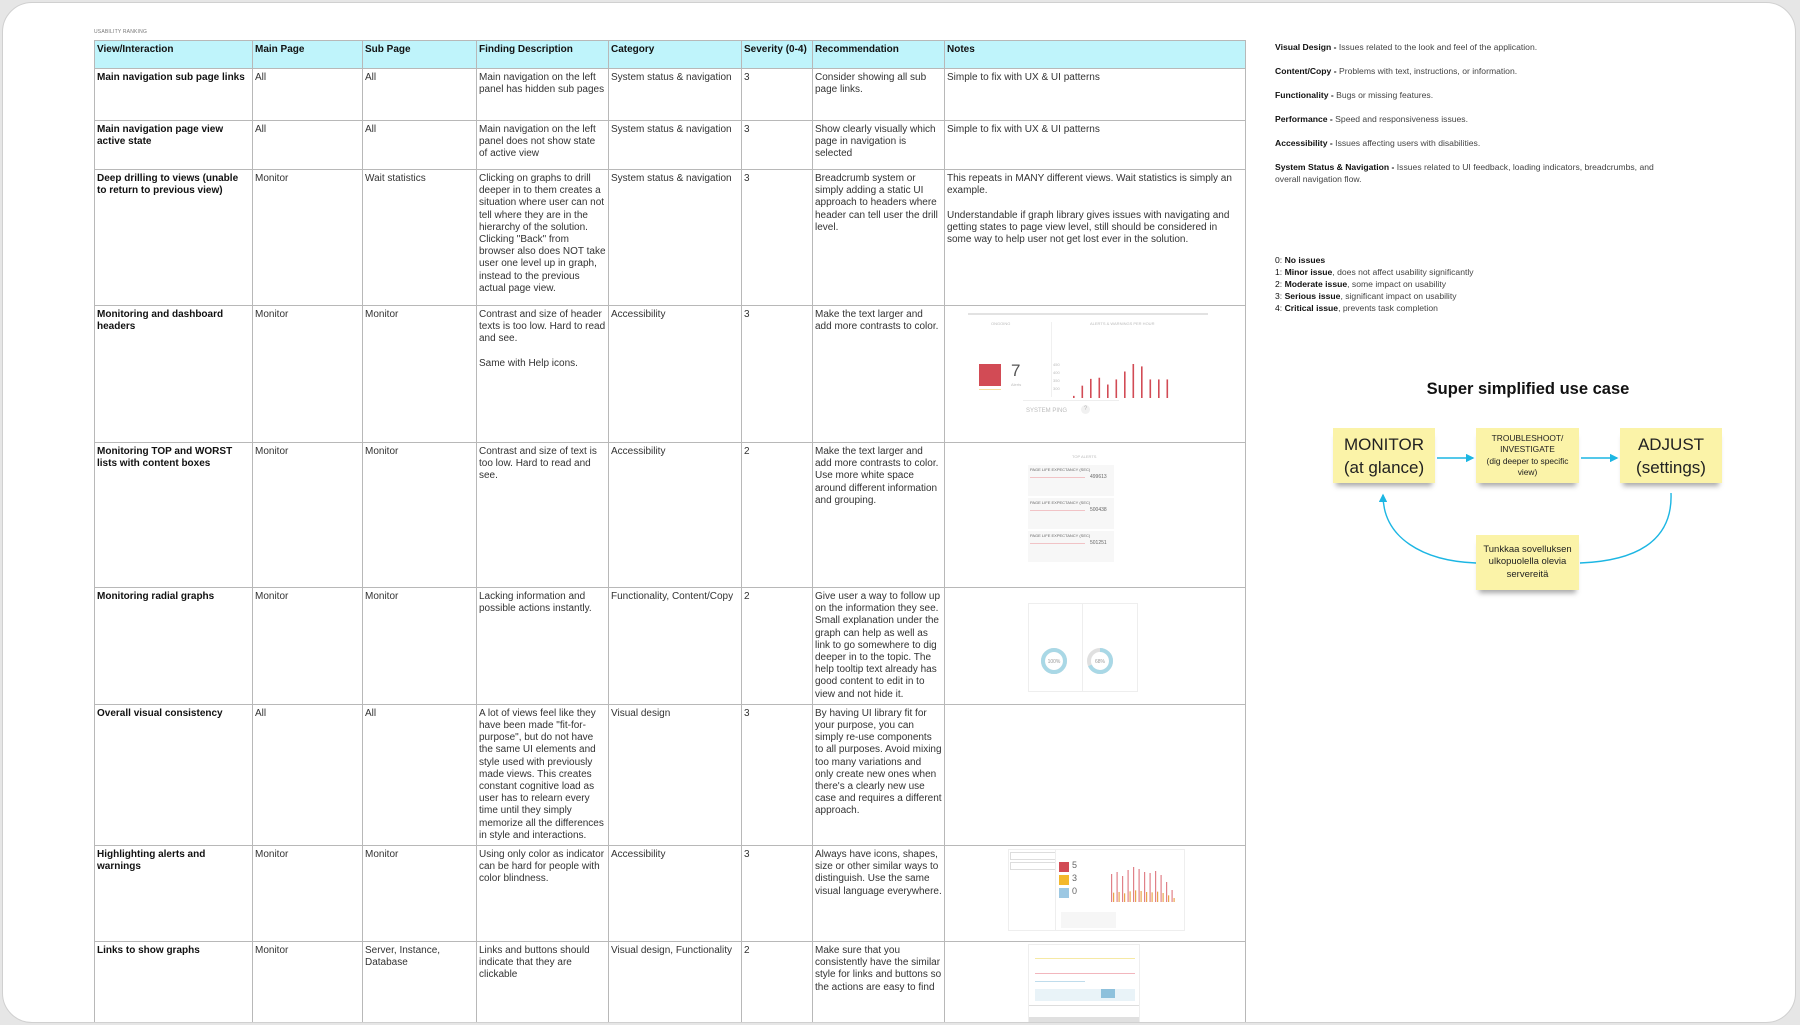 The height and width of the screenshot is (1025, 1800). What do you see at coordinates (1084, 456) in the screenshot?
I see `top-alerts-title: TOP ALERTS` at bounding box center [1084, 456].